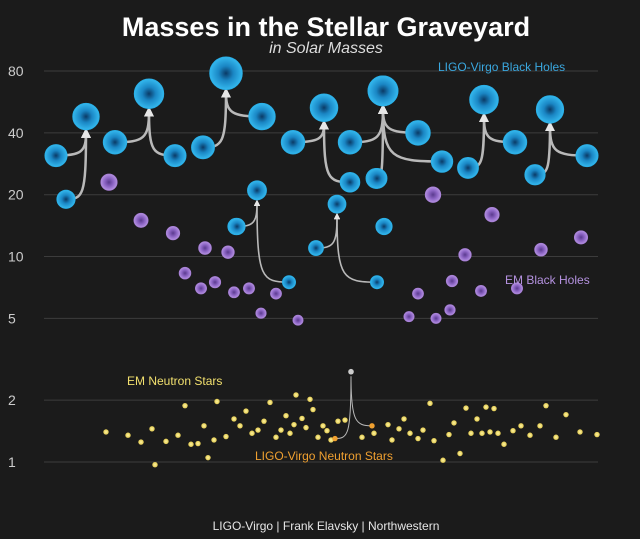 The image size is (640, 539). Describe the element at coordinates (16, 133) in the screenshot. I see `y-tick-label: 40` at that location.